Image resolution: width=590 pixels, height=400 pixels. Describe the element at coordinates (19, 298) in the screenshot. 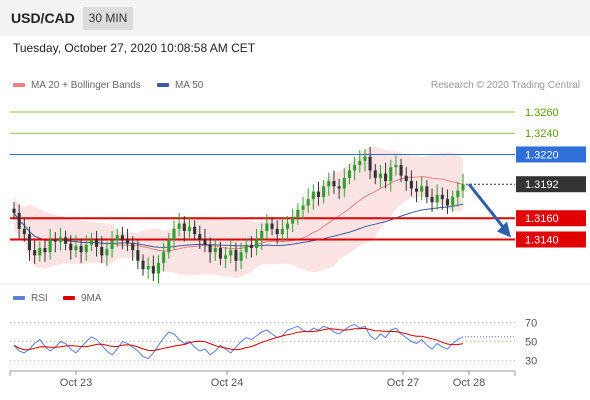

I see `rsi-swatch` at that location.